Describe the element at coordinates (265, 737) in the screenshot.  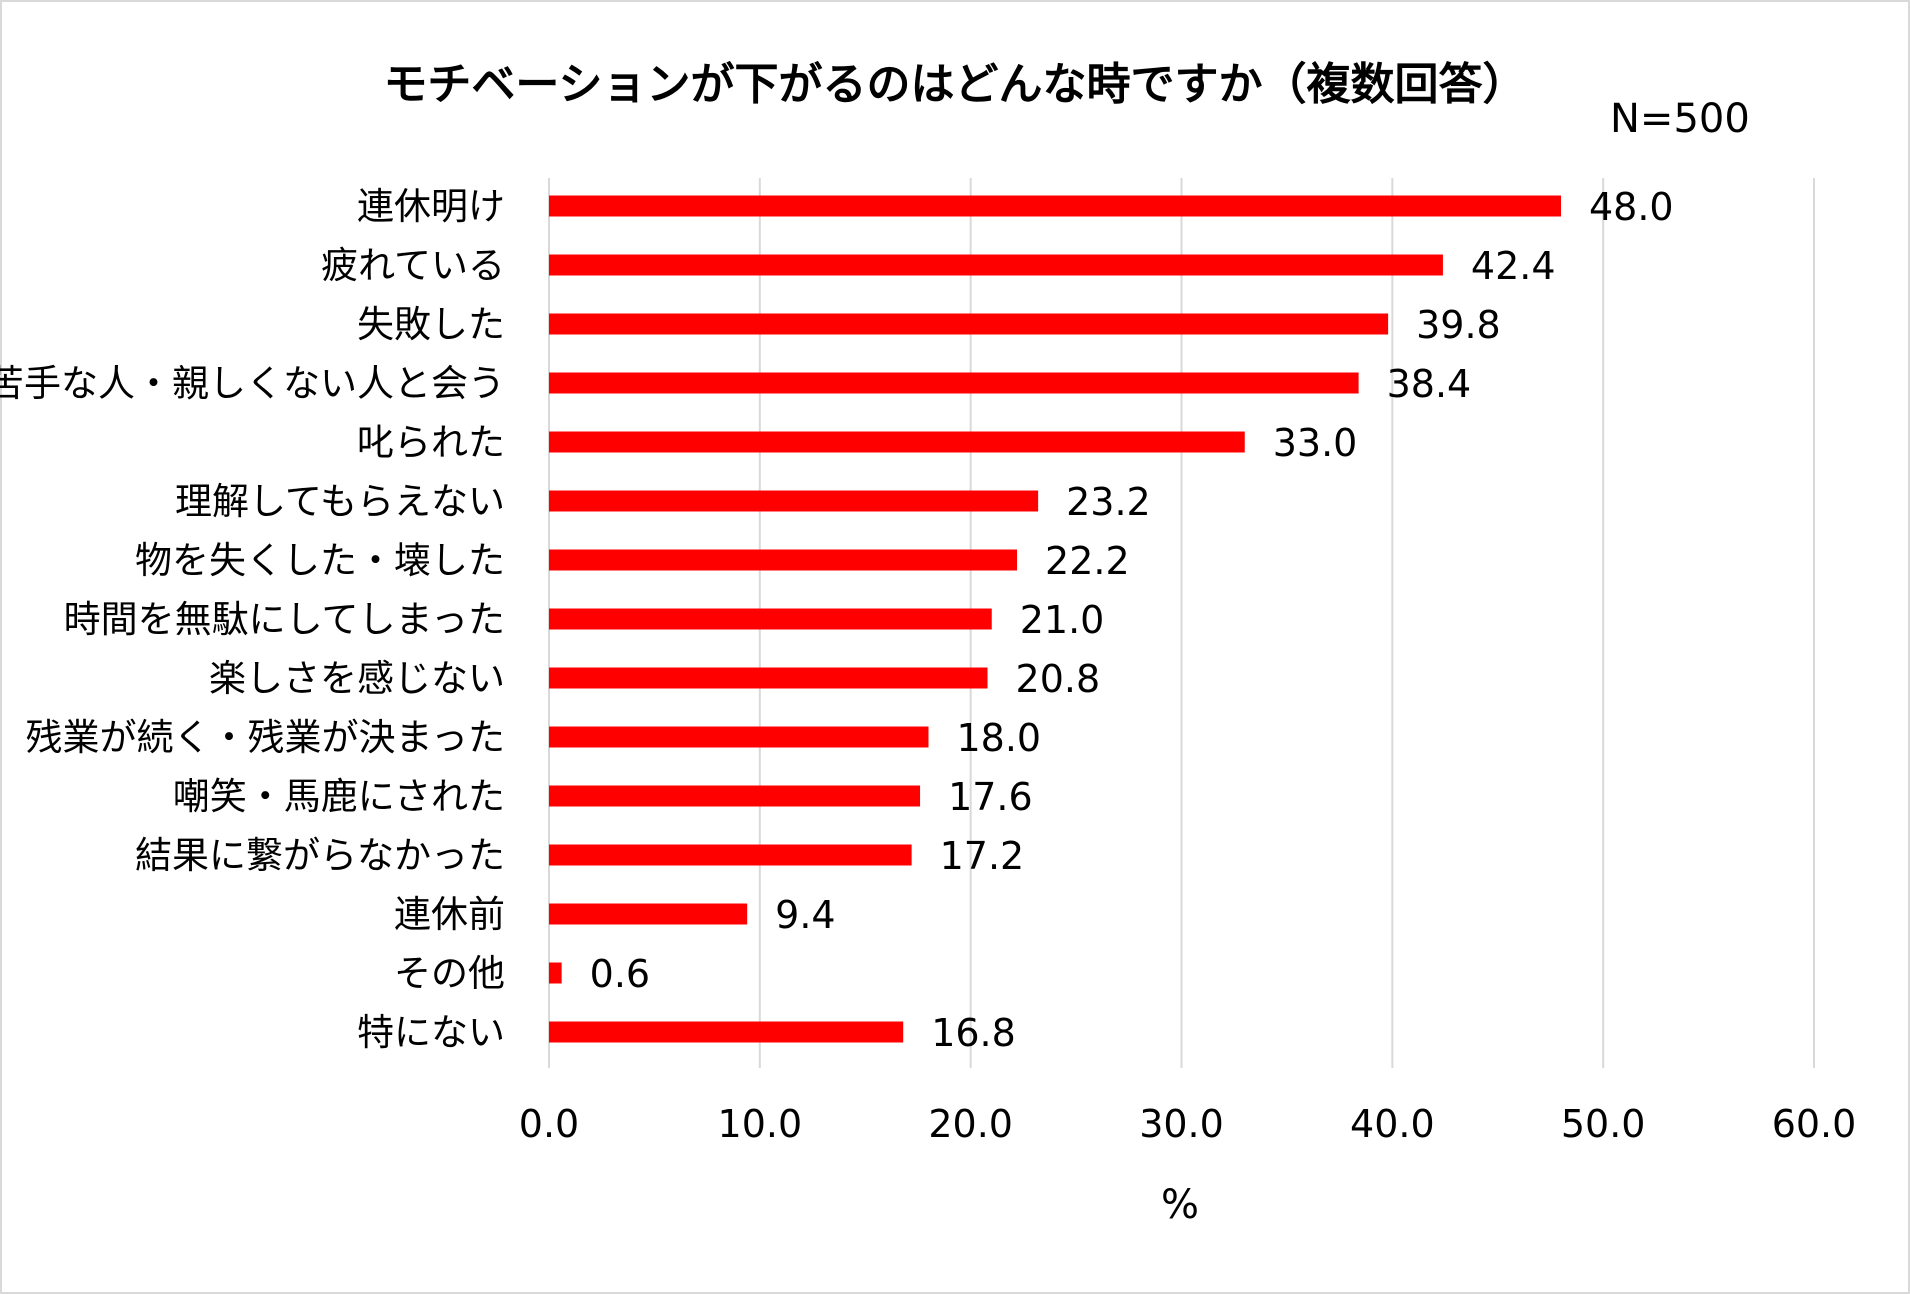
I see `category-label: 残業が続く・残業が決まった` at that location.